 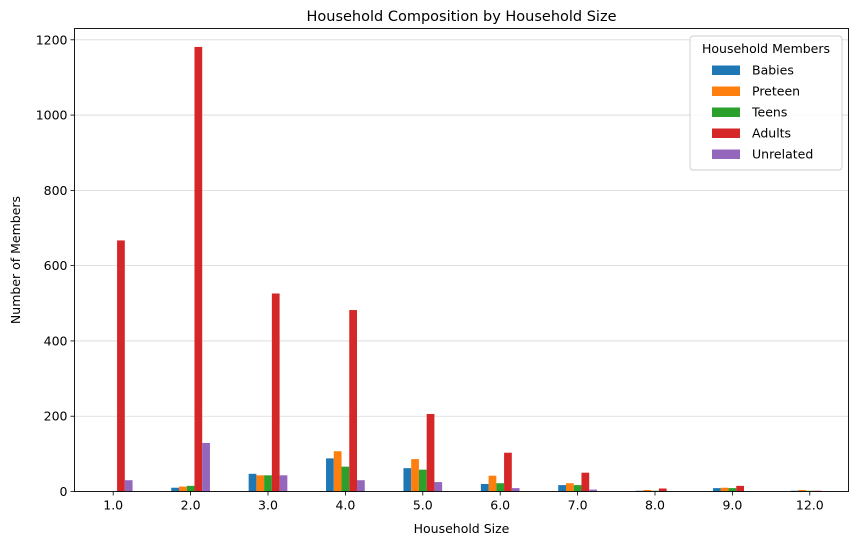 What do you see at coordinates (52, 39) in the screenshot?
I see `y-tick-label: 1200` at bounding box center [52, 39].